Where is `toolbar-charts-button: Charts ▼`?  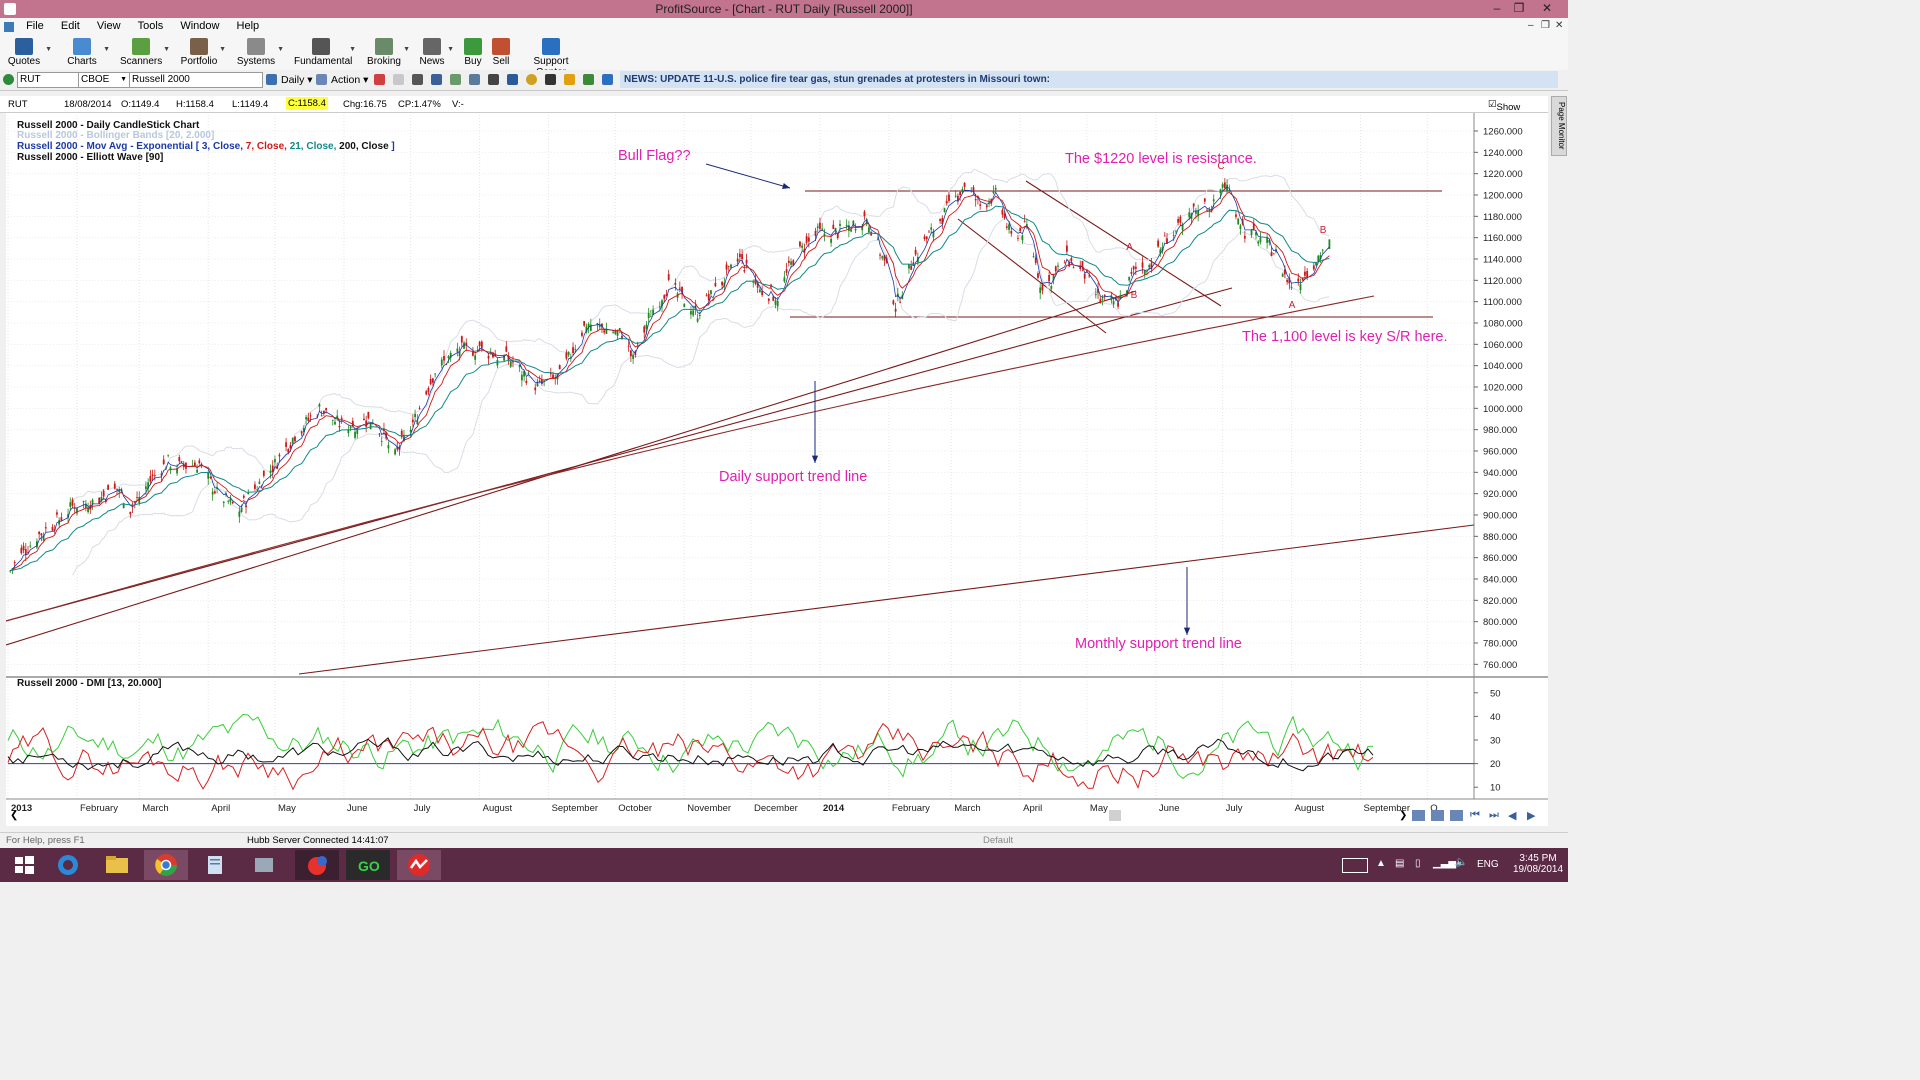
toolbar-charts-button: Charts ▼ is located at coordinates (86, 53).